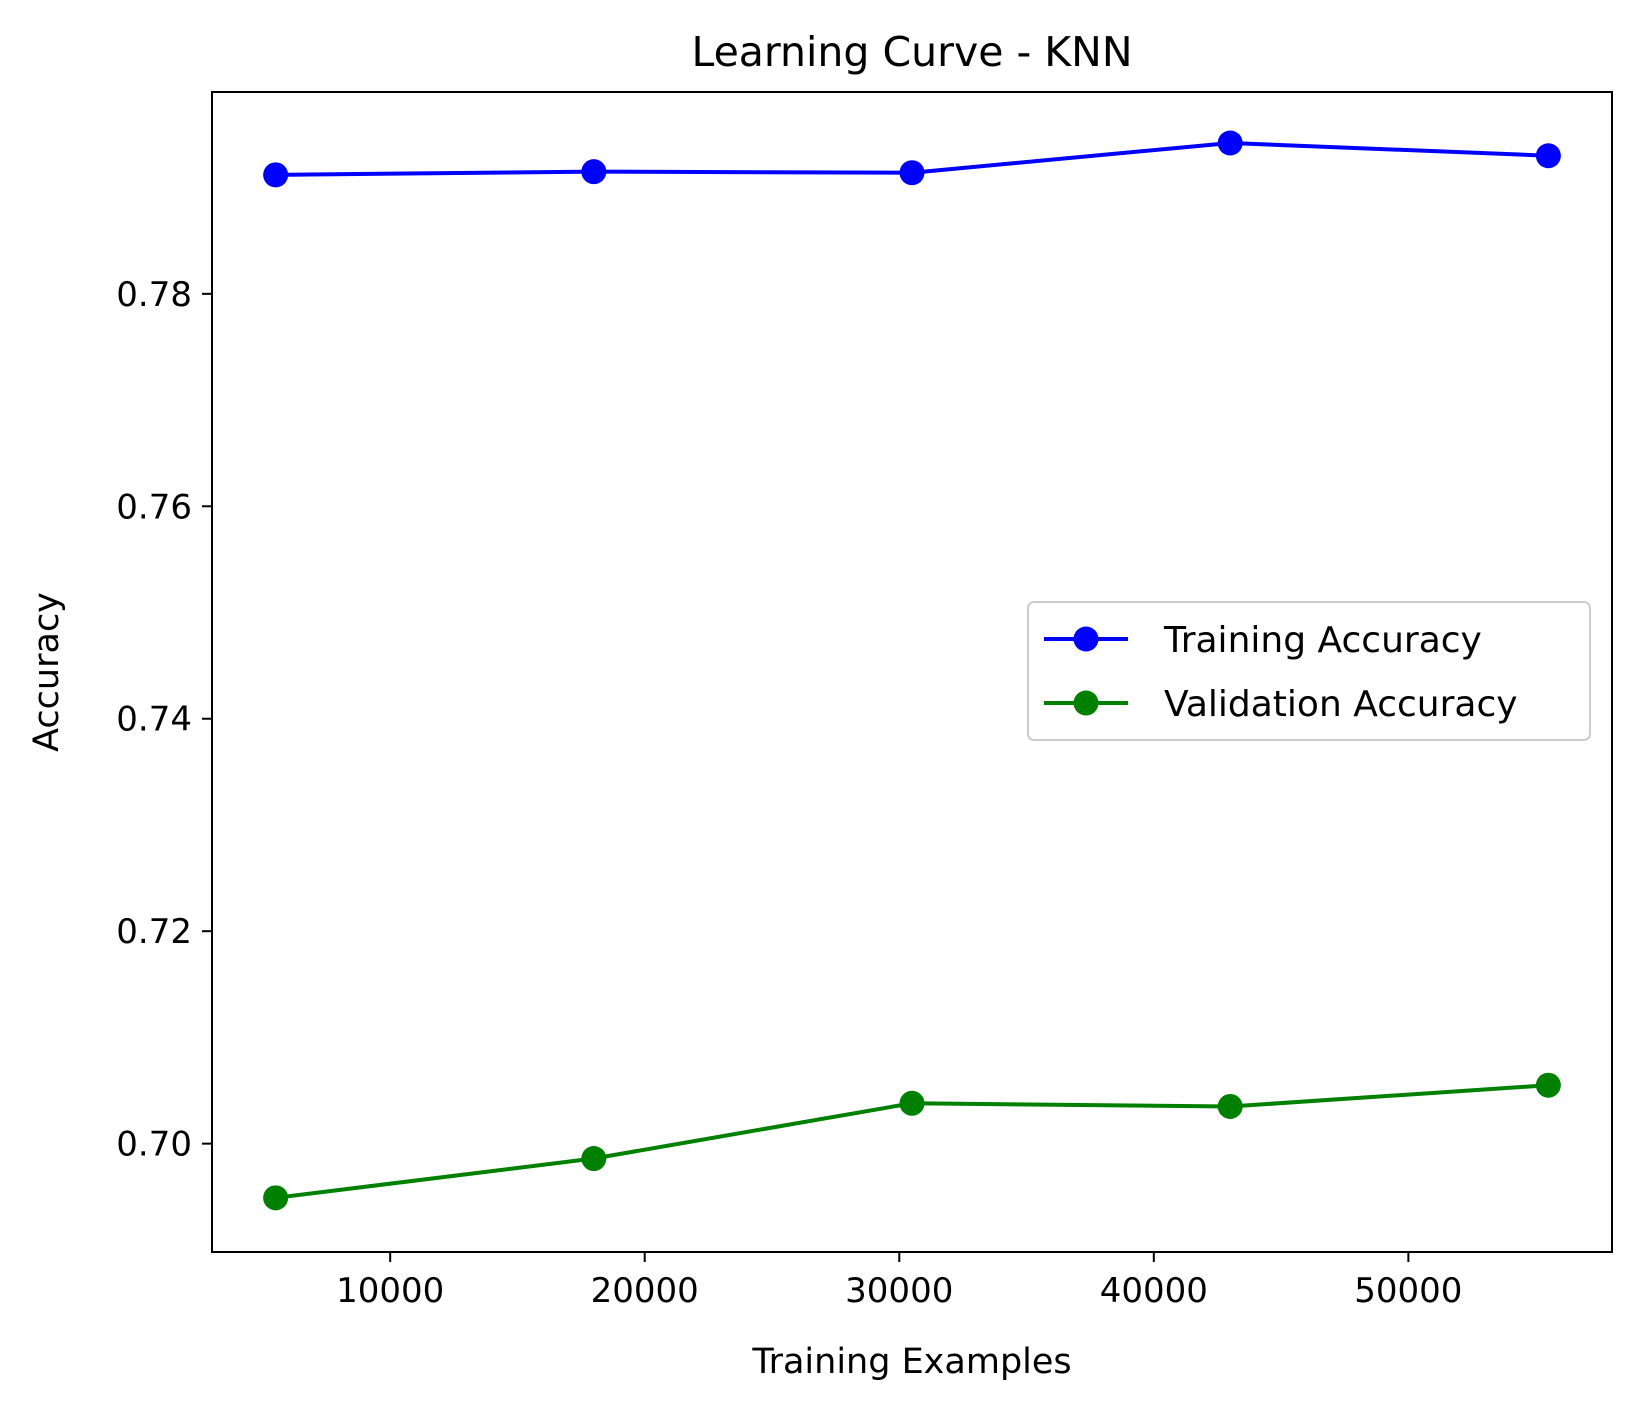  What do you see at coordinates (645, 1291) in the screenshot?
I see `x-tick-label: 20000` at bounding box center [645, 1291].